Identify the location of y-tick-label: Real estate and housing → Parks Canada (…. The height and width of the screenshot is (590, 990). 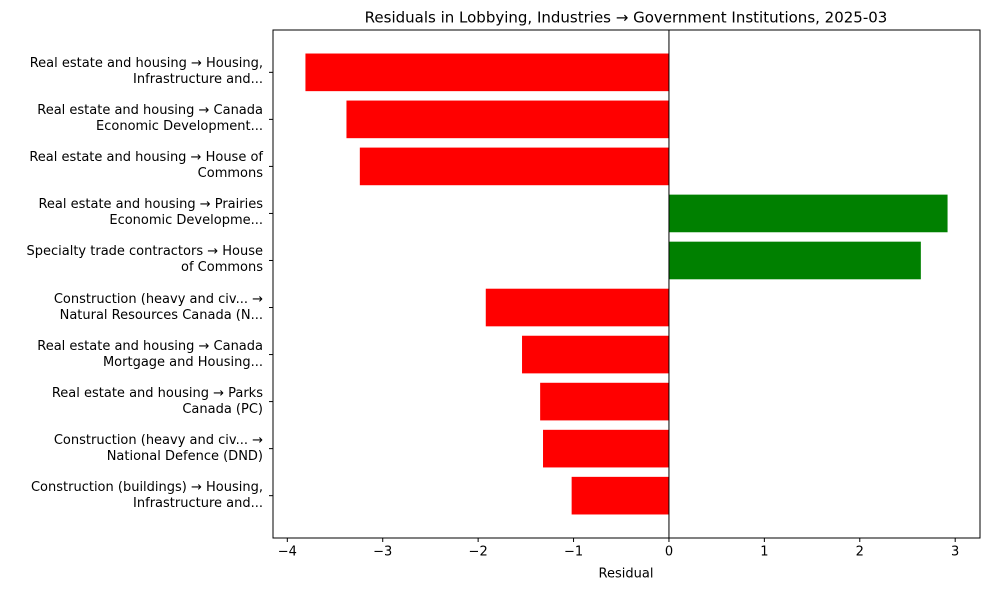
(157, 401).